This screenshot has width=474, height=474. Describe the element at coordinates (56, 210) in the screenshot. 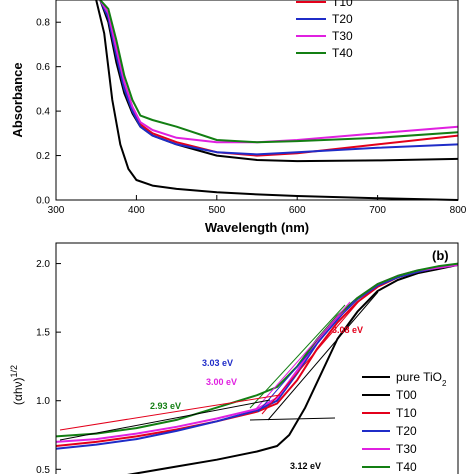

I see `x-tick-label: 300` at that location.